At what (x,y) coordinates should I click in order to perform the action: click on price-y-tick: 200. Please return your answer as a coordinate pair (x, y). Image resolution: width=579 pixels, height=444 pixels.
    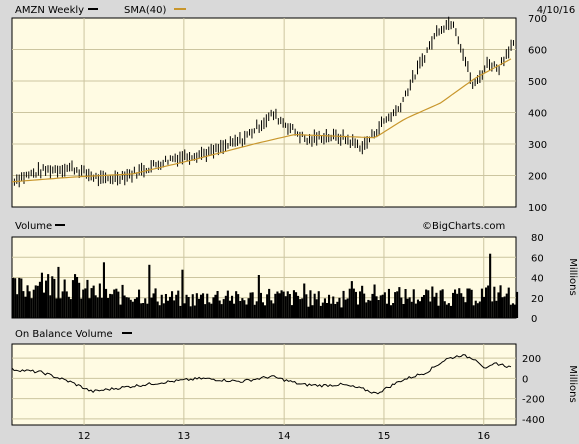
    Looking at the image, I should click on (537, 177).